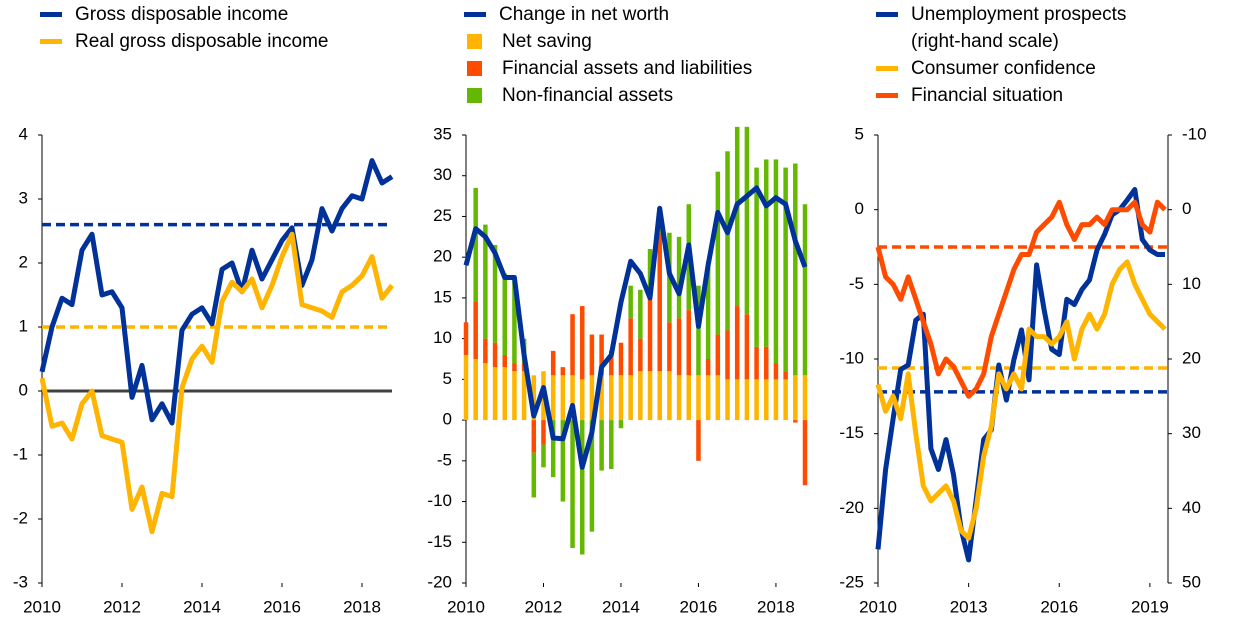 This screenshot has width=1240, height=634. Describe the element at coordinates (466, 606) in the screenshot. I see `x-tick-label: 2010` at that location.